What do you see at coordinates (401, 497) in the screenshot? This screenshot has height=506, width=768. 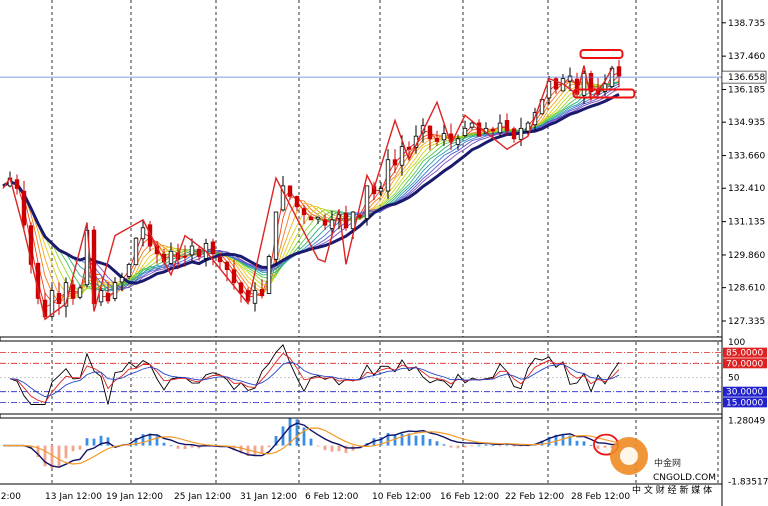 I see `time-tick-label-6: 10 Feb 12:00` at bounding box center [401, 497].